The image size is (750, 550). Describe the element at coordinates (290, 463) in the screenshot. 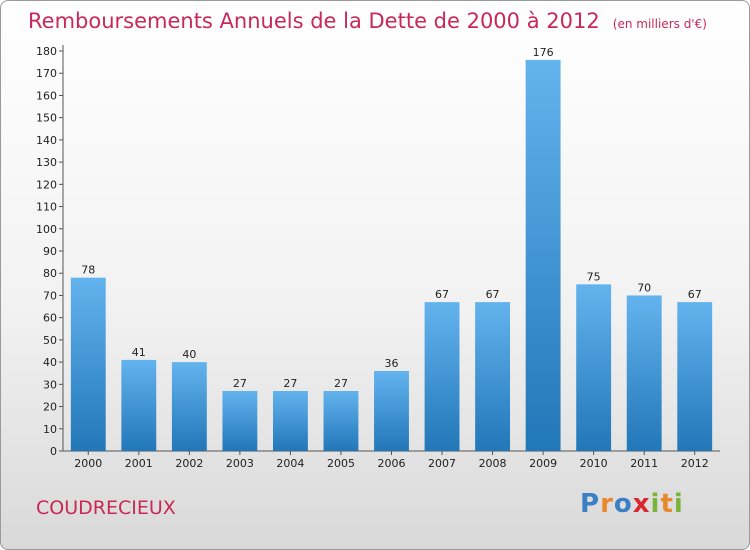

I see `x-tick-label-2004: 2004` at that location.